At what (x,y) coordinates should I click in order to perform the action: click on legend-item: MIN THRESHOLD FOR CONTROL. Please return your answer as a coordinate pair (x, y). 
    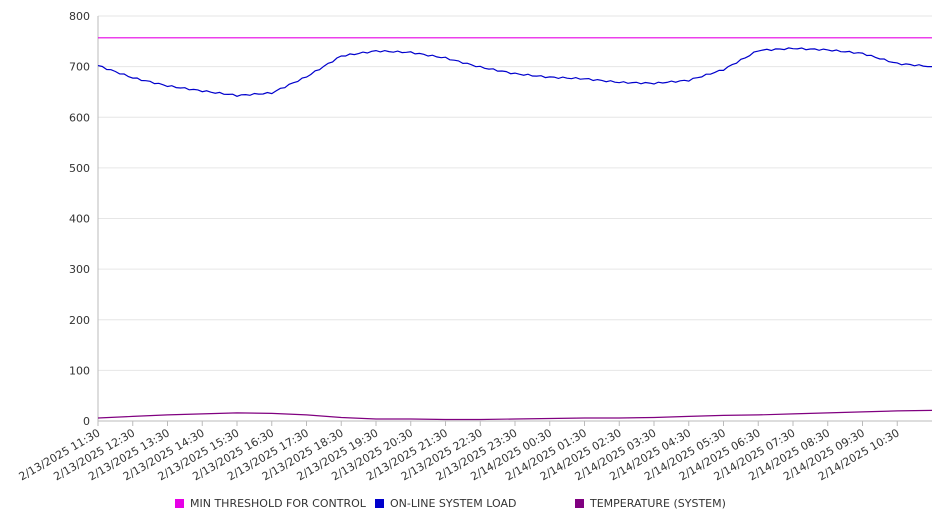
    Looking at the image, I should click on (270, 503).